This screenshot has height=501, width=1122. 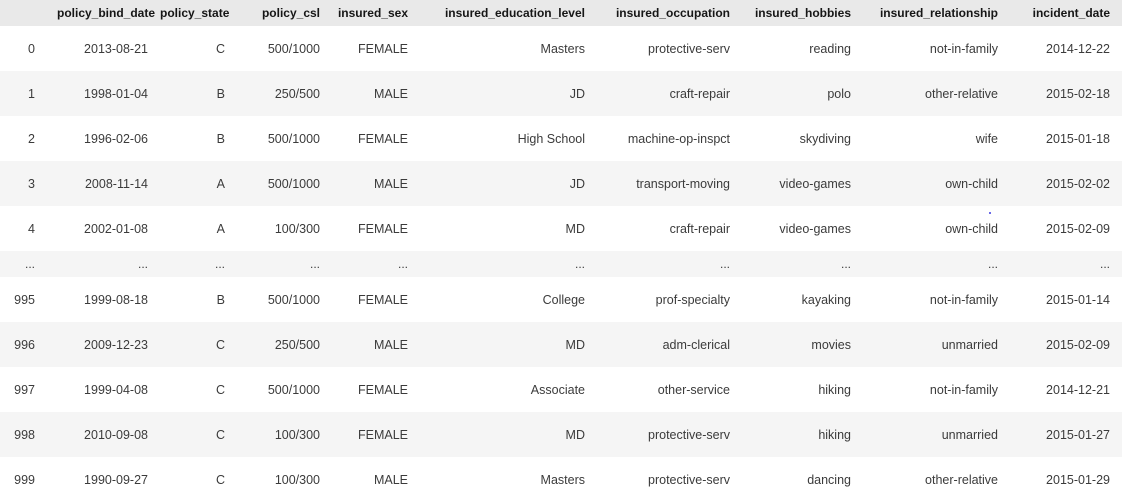 What do you see at coordinates (116, 344) in the screenshot?
I see `cell: 2009-12-23` at bounding box center [116, 344].